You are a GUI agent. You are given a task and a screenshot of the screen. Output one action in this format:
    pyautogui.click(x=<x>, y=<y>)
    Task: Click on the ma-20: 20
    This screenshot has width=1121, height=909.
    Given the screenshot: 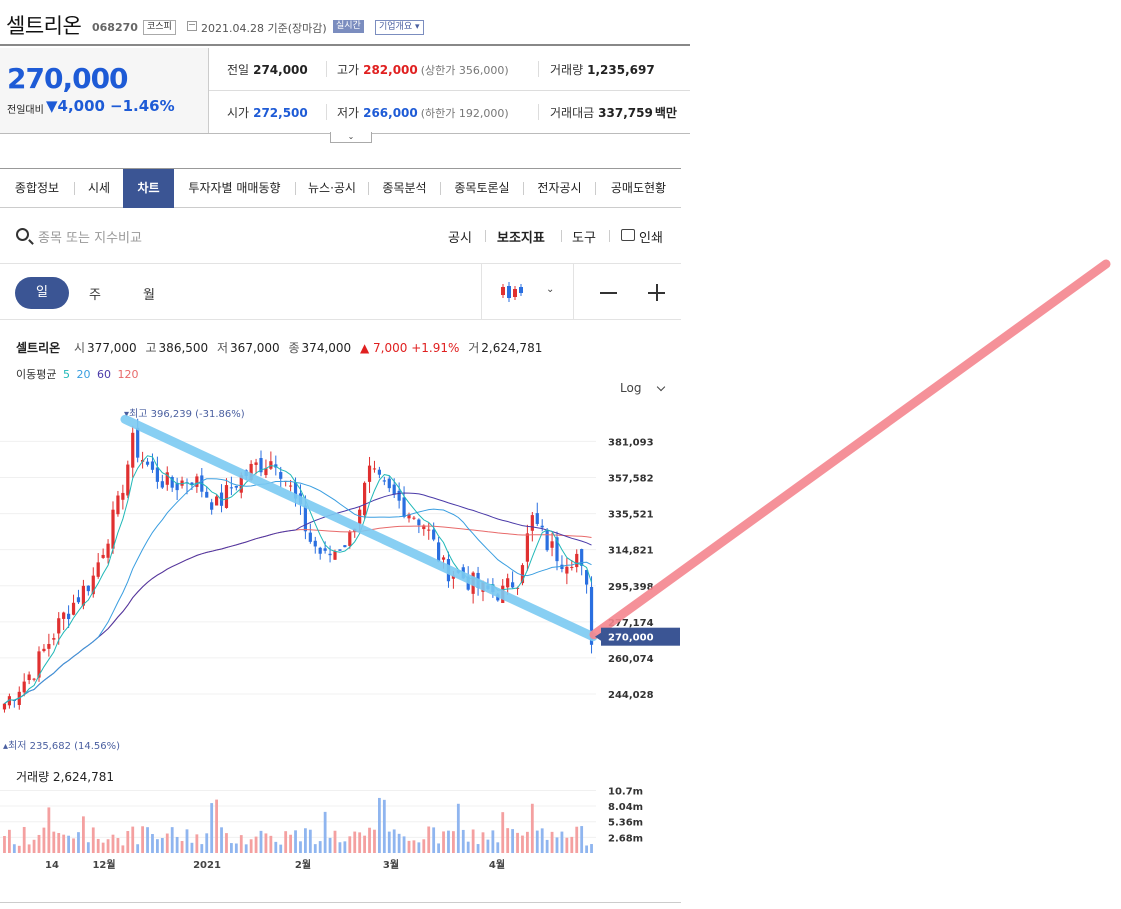 What is the action you would take?
    pyautogui.click(x=83, y=374)
    